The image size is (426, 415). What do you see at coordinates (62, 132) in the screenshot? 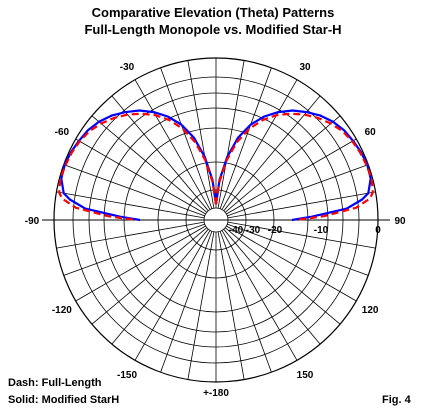
I see `angle-tick-label: -60` at bounding box center [62, 132].